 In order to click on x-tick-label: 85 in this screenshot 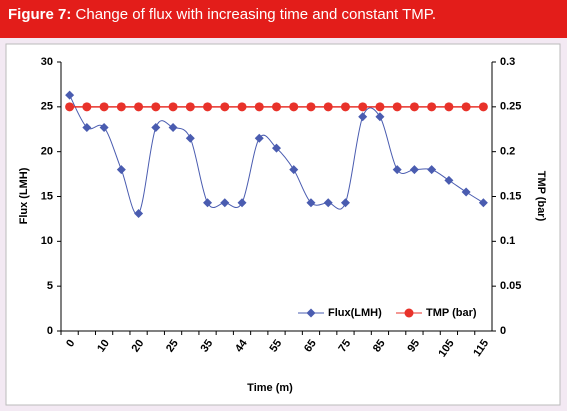, I will do `click(379, 346)`.